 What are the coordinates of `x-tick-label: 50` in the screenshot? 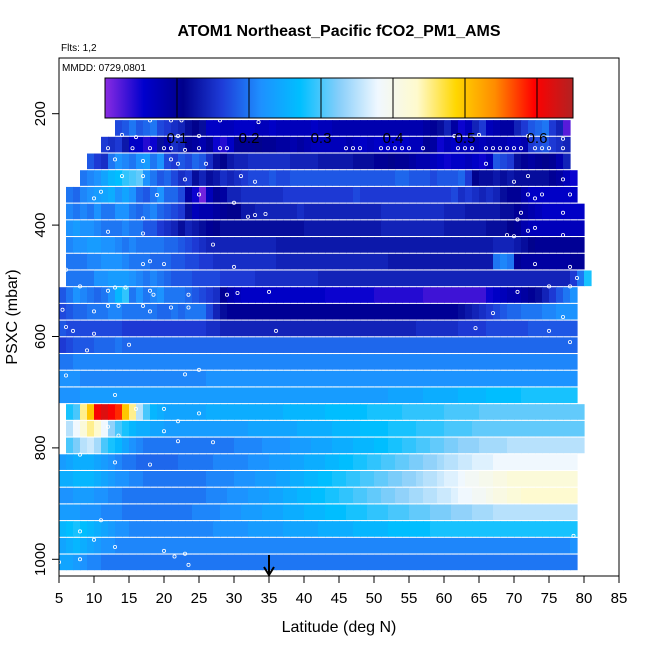 It's located at (374, 598).